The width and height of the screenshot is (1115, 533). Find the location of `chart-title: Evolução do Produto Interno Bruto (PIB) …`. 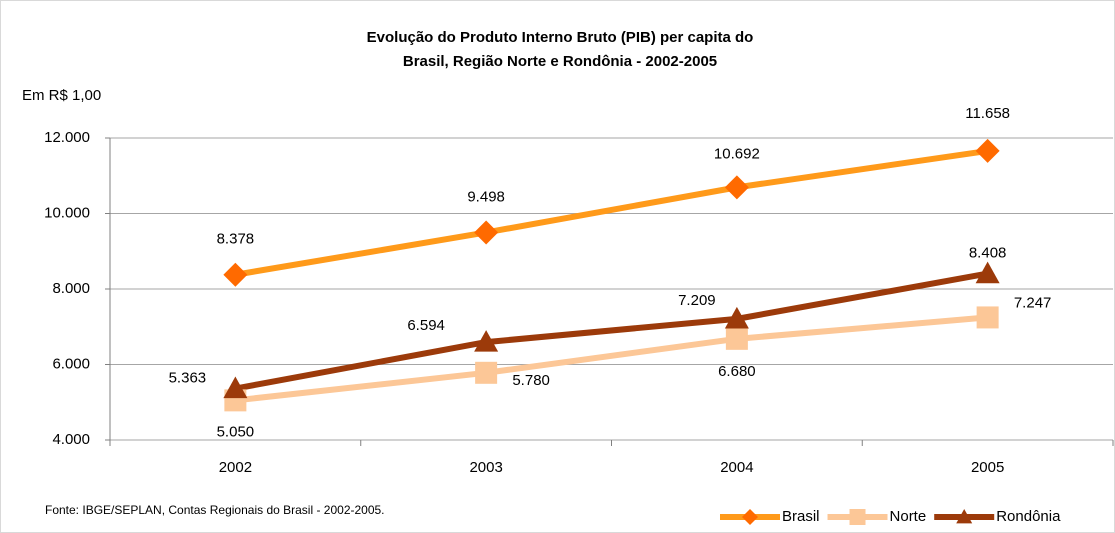

chart-title: Evolução do Produto Interno Bruto (PIB) … is located at coordinates (560, 37).